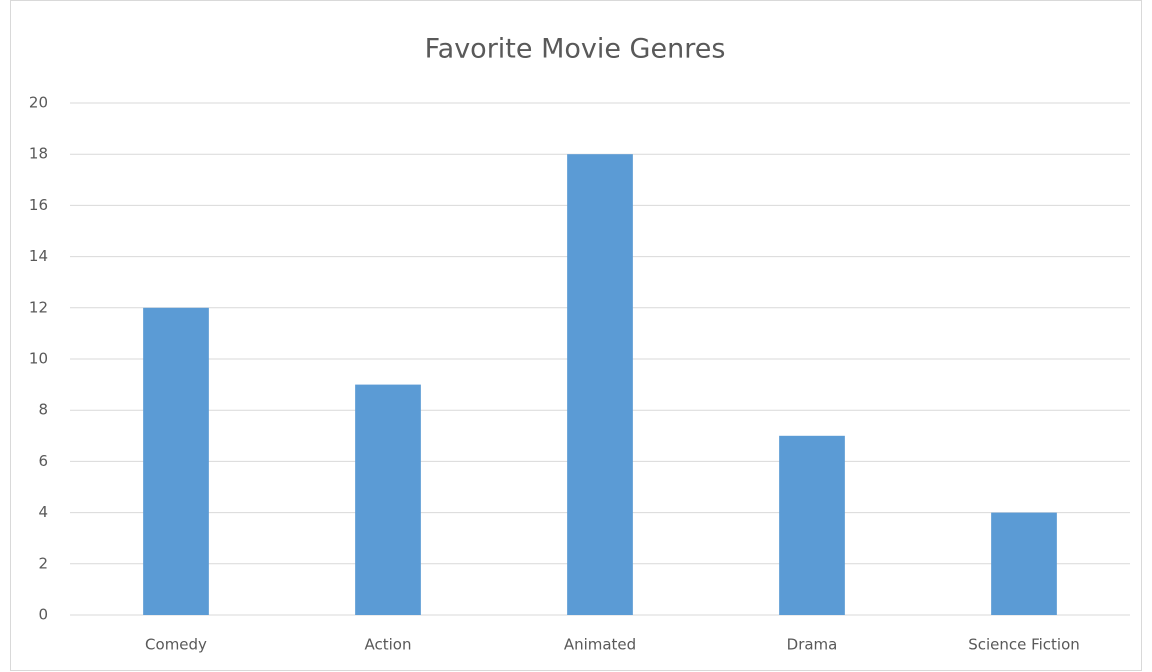 The image size is (1152, 672). I want to click on y-tick-label: 2, so click(43, 563).